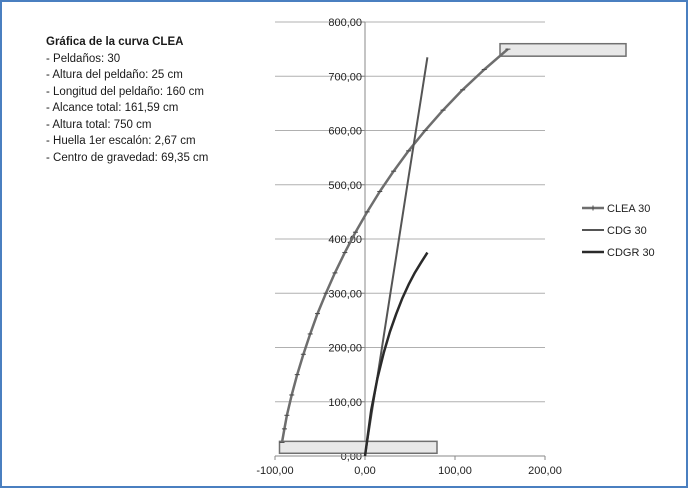 This screenshot has height=493, width=688. I want to click on info-line-step-height: Altura del peldaño: 25 cm, so click(127, 75).